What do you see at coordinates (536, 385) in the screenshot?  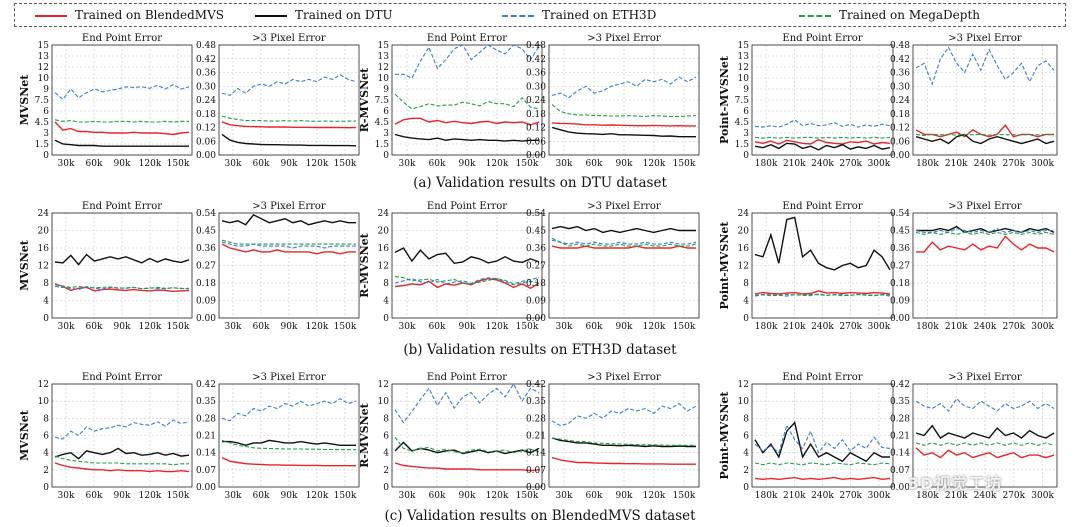 I see `y-tick-label: 0.42` at bounding box center [536, 385].